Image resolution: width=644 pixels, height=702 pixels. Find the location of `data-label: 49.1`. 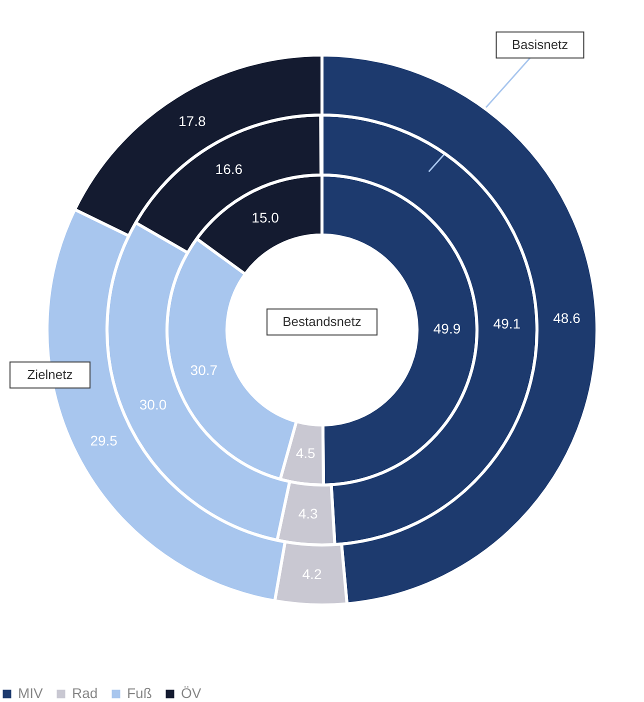

data-label: 49.1 is located at coordinates (507, 323).